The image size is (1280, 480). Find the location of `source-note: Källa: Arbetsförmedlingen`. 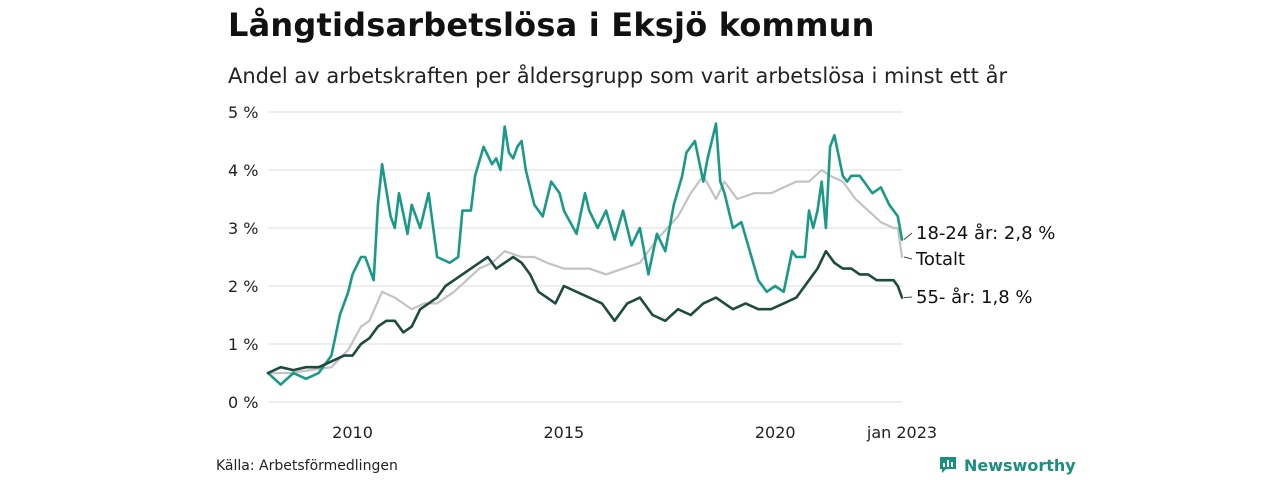

source-note: Källa: Arbetsförmedlingen is located at coordinates (307, 466).